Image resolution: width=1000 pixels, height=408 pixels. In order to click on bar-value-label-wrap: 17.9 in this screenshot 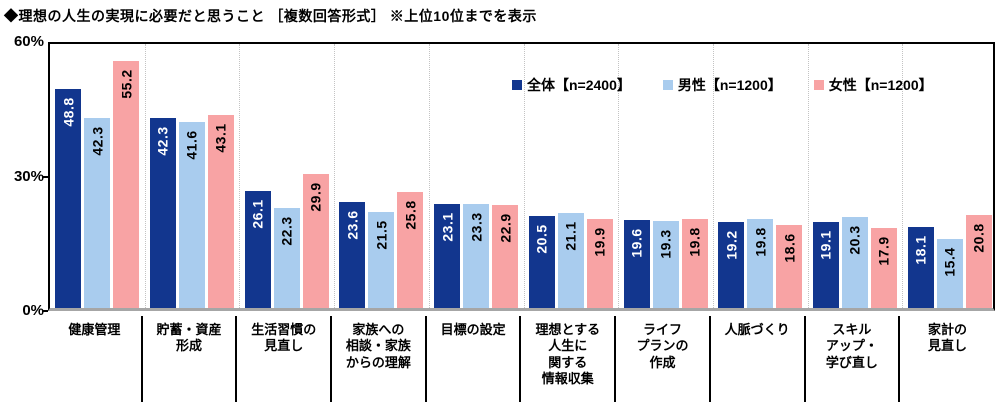, I will do `click(884, 251)`.